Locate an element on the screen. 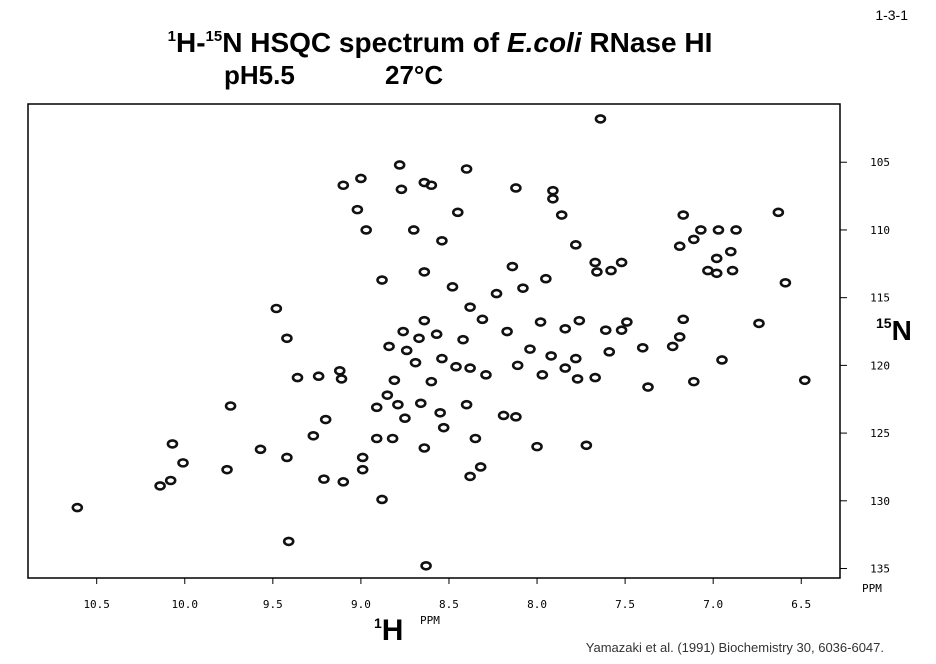 This screenshot has width=936, height=664. title-part: E.coli is located at coordinates (545, 42).